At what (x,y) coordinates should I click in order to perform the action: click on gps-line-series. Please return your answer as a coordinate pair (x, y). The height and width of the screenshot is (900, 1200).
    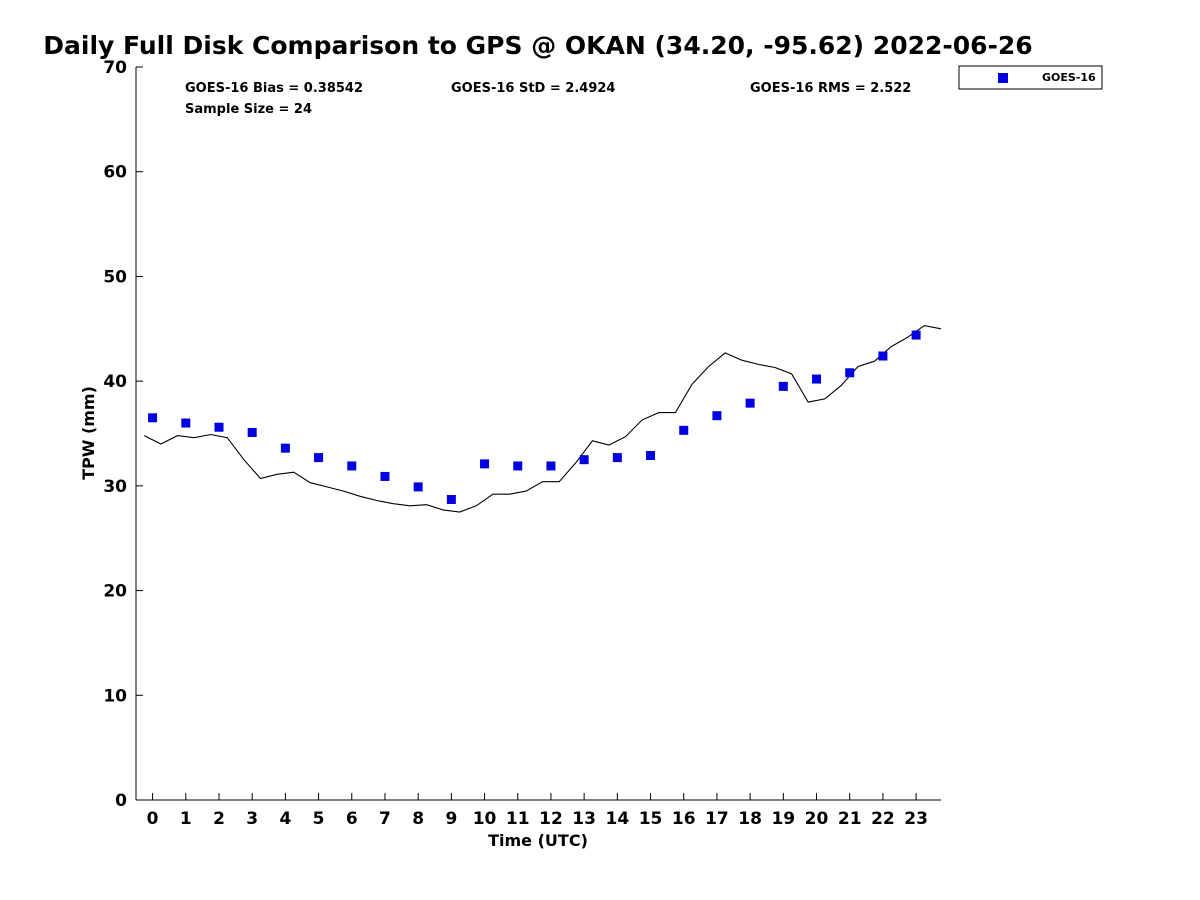
    Looking at the image, I should click on (543, 419).